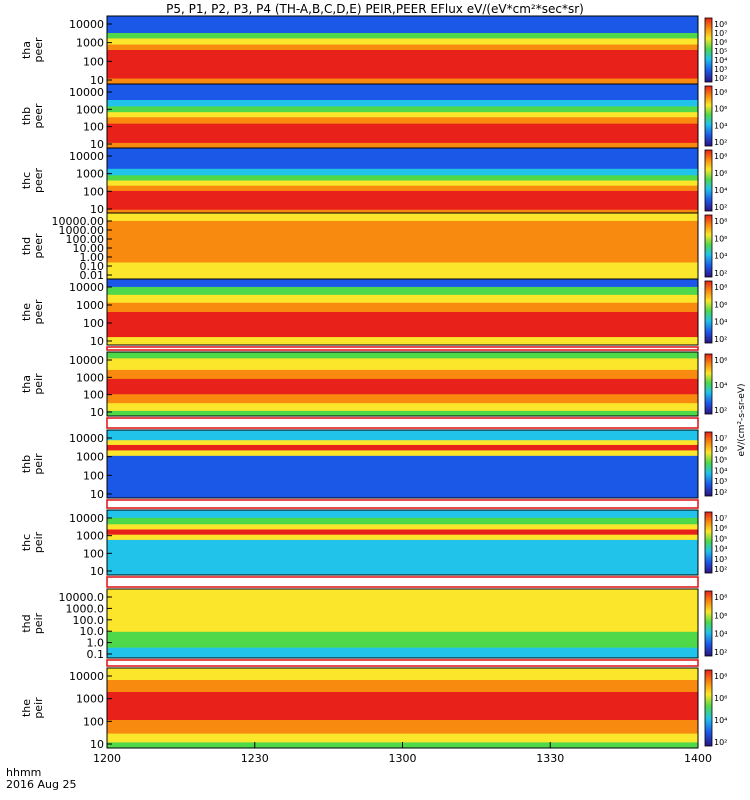 The height and width of the screenshot is (800, 750). What do you see at coordinates (32, 542) in the screenshot?
I see `panel-label: thcpeir` at bounding box center [32, 542].